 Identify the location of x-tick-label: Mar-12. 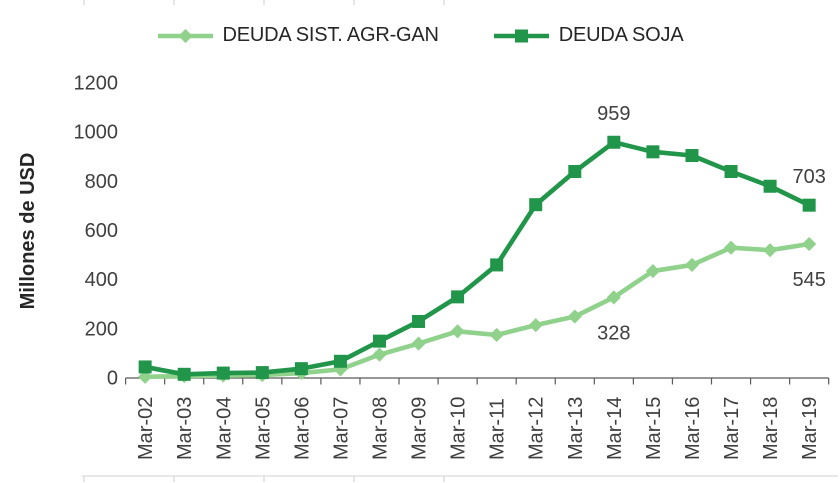
(537, 428).